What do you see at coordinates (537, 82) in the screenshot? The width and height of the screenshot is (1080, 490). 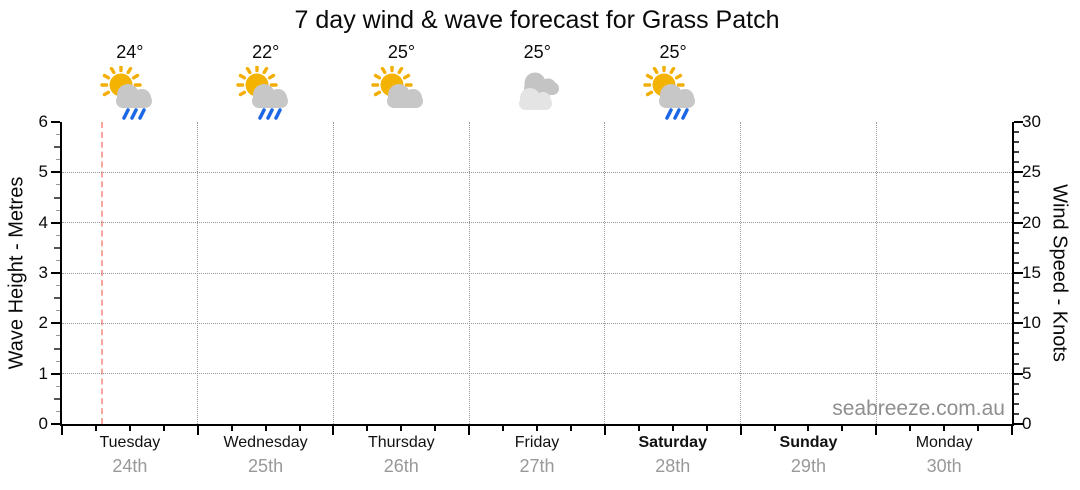 I see `forecast-day-friday: 25°` at bounding box center [537, 82].